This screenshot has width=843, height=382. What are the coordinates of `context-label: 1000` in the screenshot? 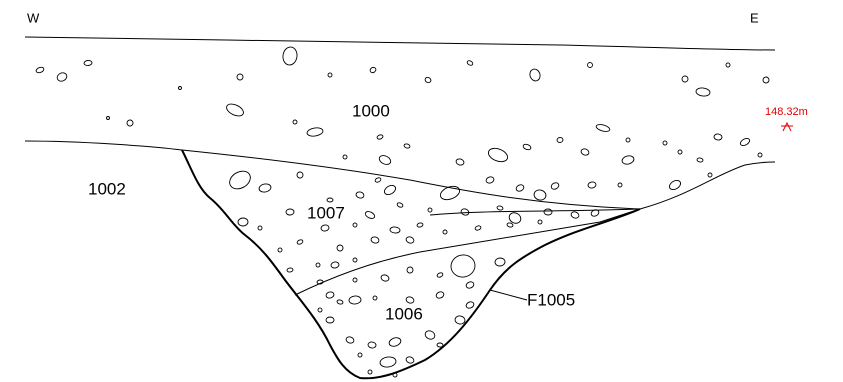 It's located at (371, 110).